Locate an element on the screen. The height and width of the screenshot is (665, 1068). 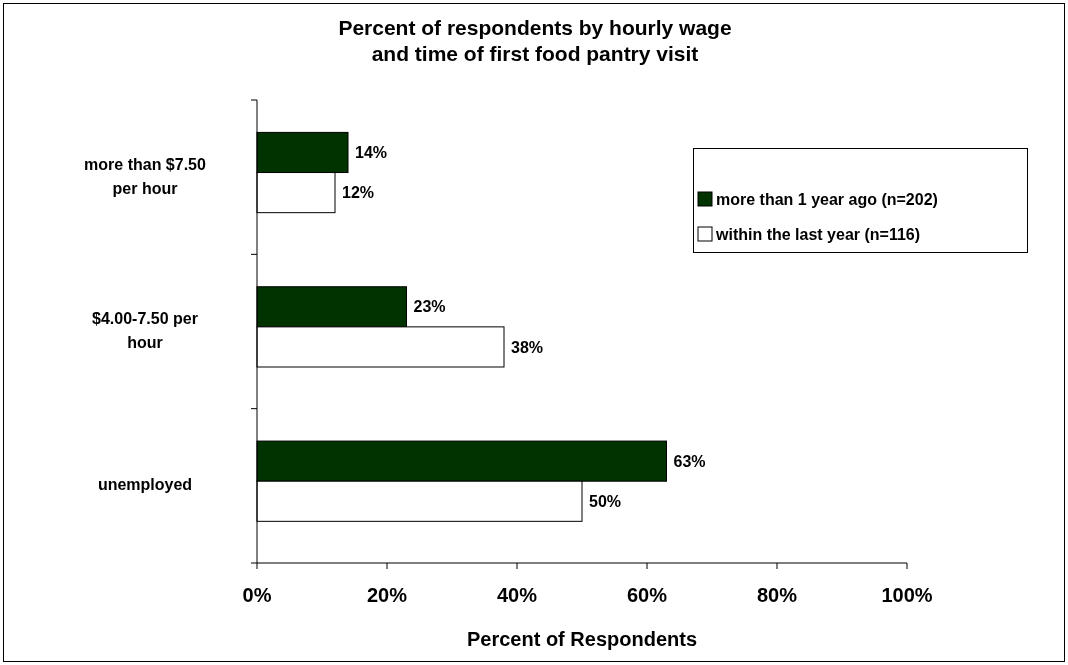
data-label: 12% is located at coordinates (358, 193).